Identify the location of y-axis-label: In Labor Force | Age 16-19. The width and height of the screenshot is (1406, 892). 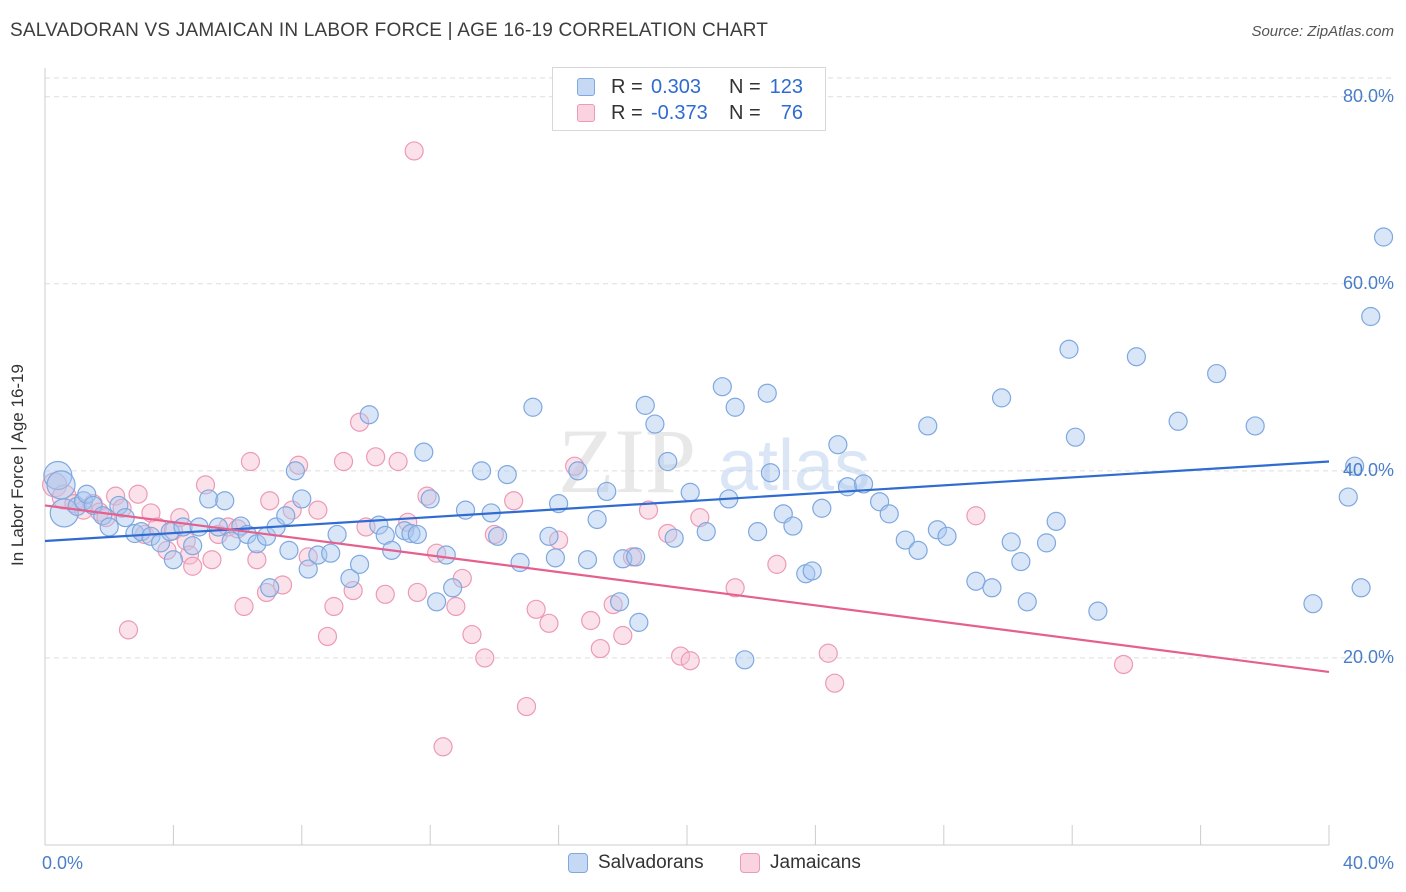
(17, 465).